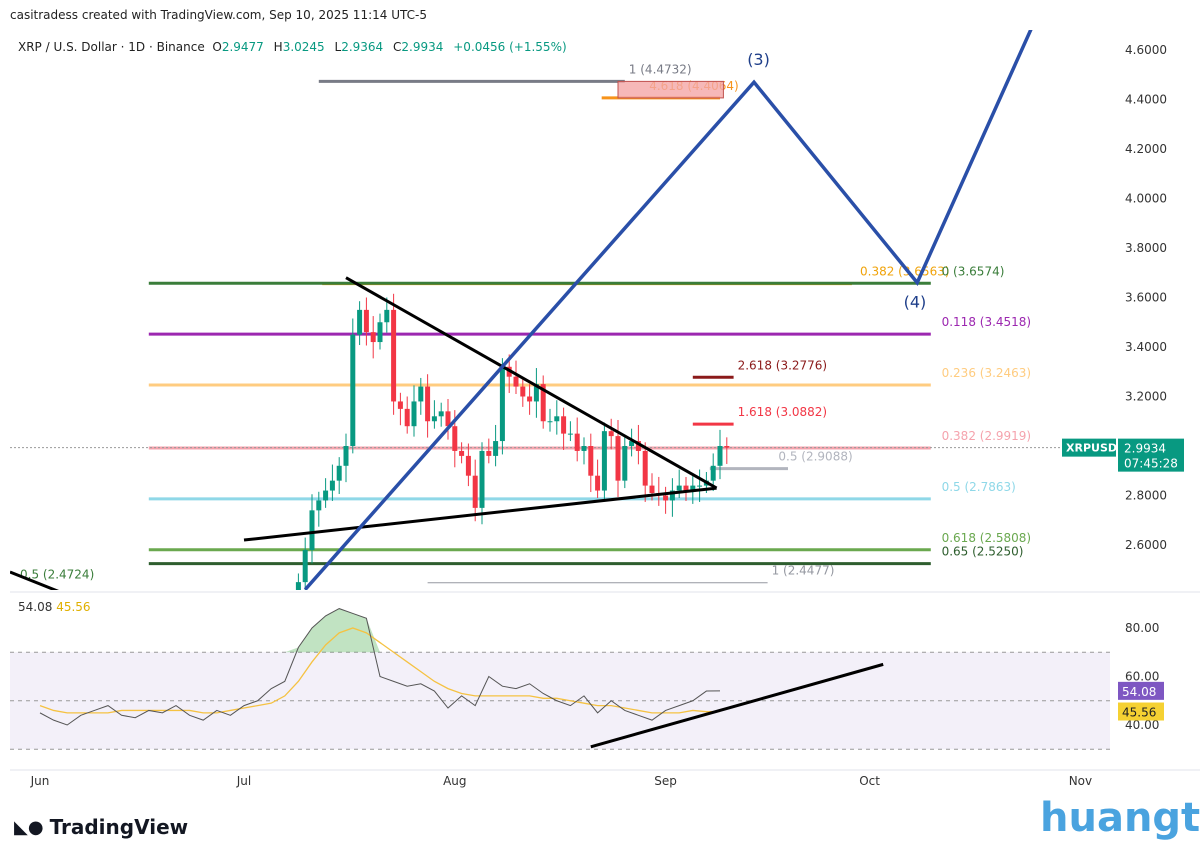 The image size is (1200, 860). I want to click on rsi-line, so click(380, 667).